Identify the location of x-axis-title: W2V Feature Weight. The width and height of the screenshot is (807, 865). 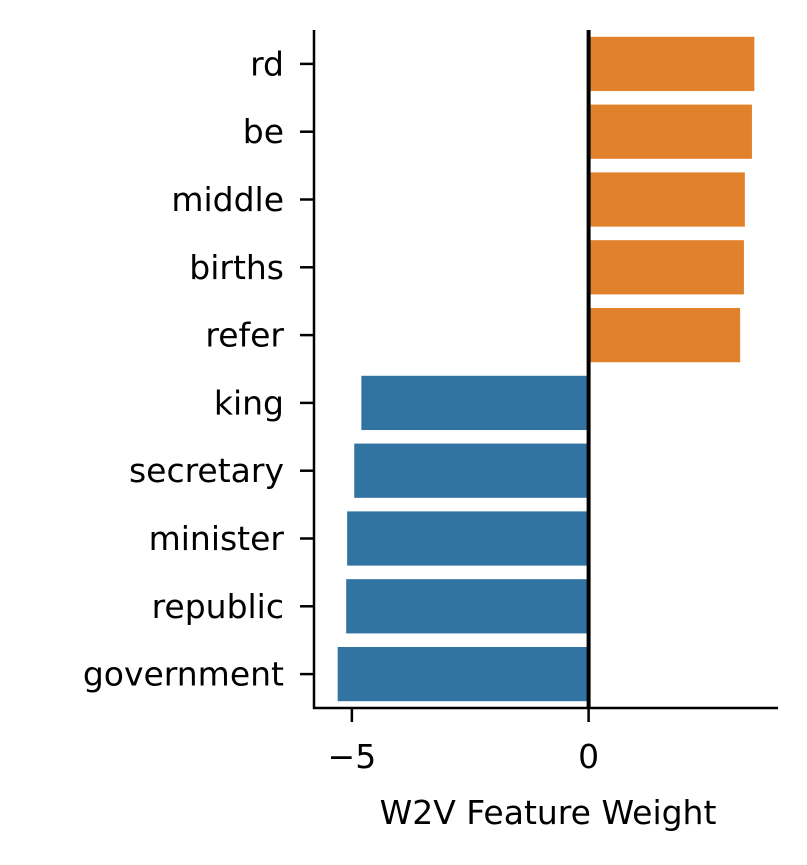
(548, 812).